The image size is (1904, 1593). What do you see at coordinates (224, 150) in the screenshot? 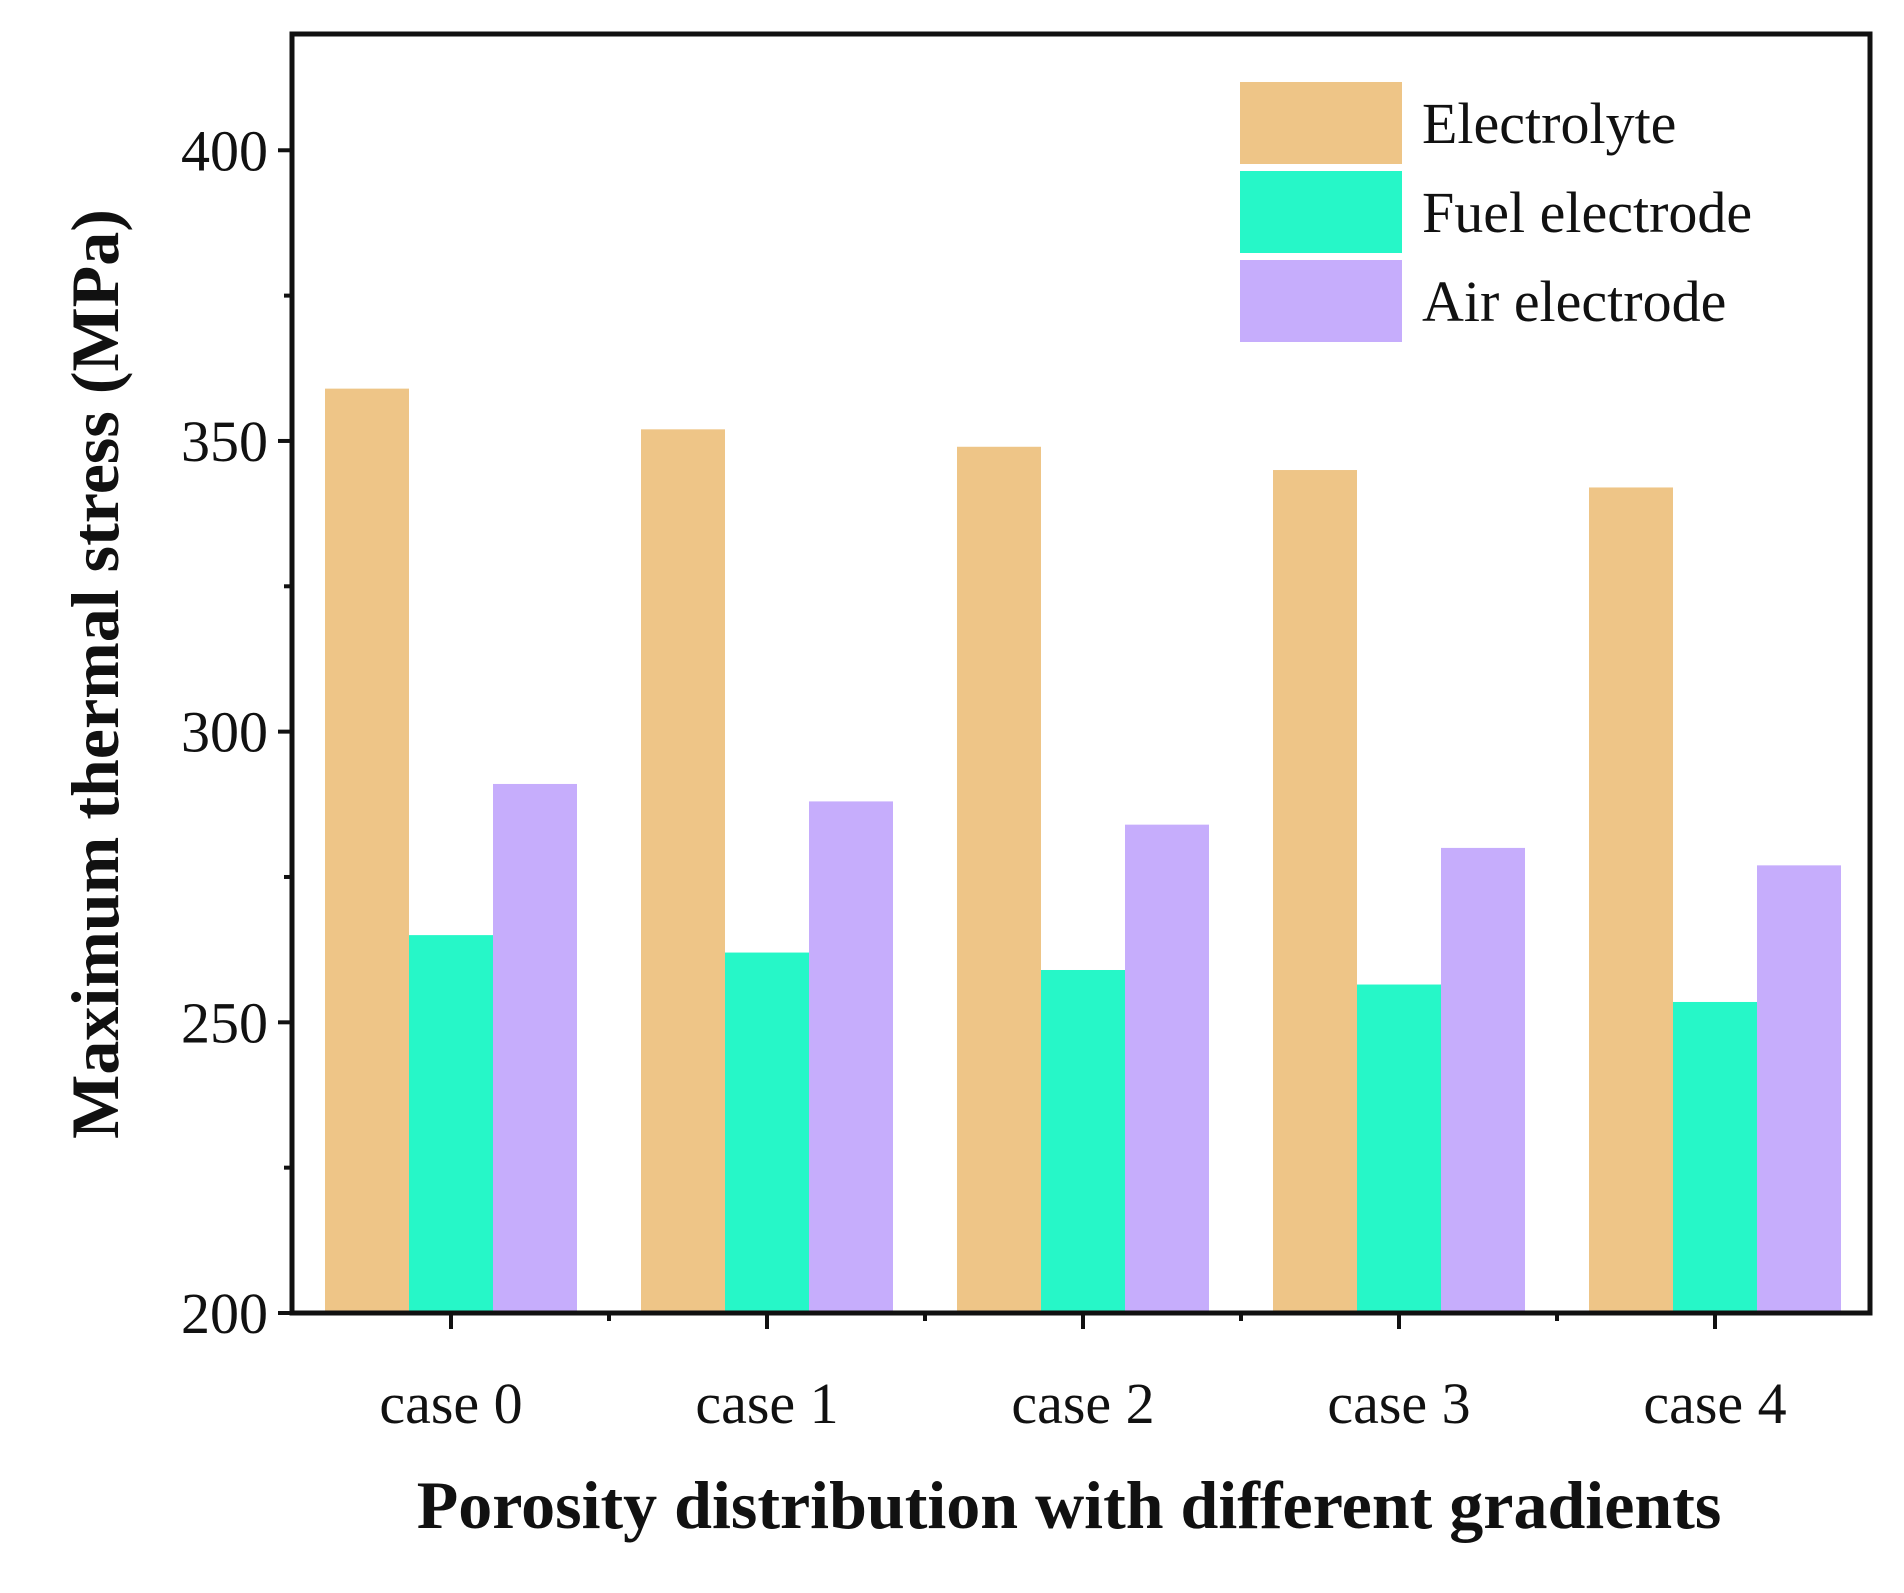
I see `y-tick-label: 400` at bounding box center [224, 150].